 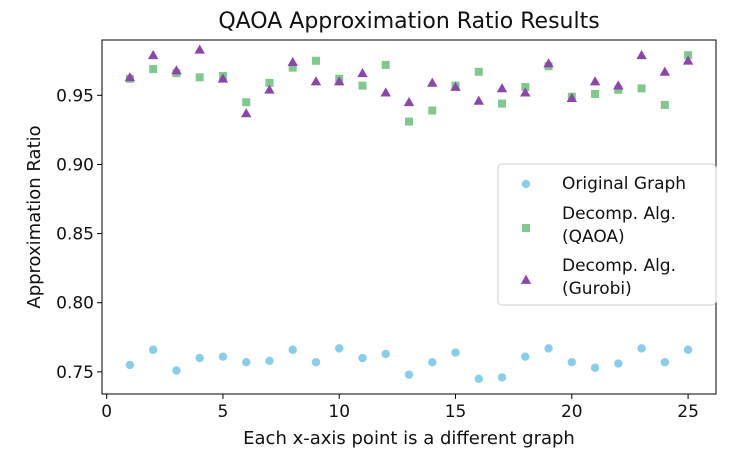 I want to click on y-tick-label: 0.95, so click(x=75, y=96).